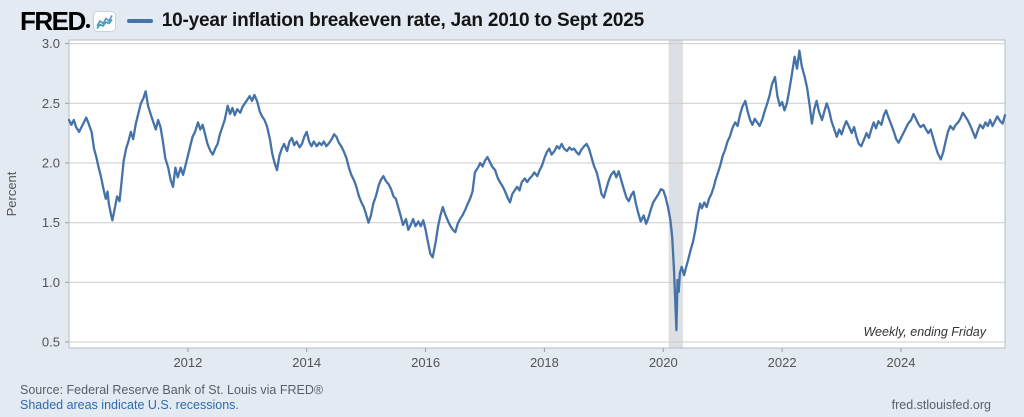 Image resolution: width=1024 pixels, height=417 pixels. Describe the element at coordinates (901, 362) in the screenshot. I see `x-tick-label: 2024` at that location.